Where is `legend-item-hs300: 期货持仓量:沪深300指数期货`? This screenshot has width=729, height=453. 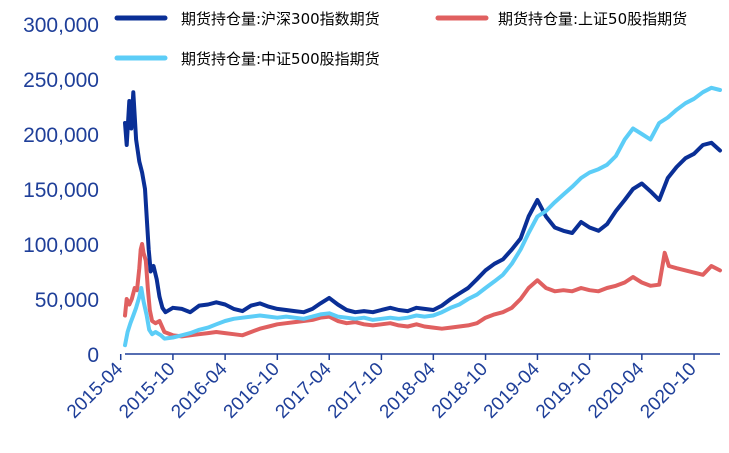 legend-item-hs300: 期货持仓量:沪深300指数期货 is located at coordinates (247, 19).